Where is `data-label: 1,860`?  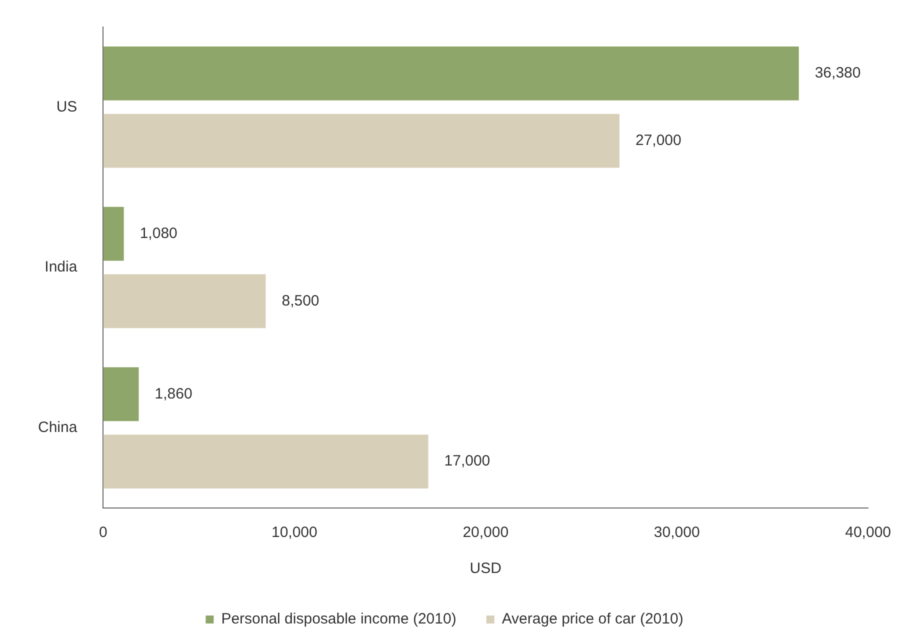 data-label: 1,860 is located at coordinates (173, 393).